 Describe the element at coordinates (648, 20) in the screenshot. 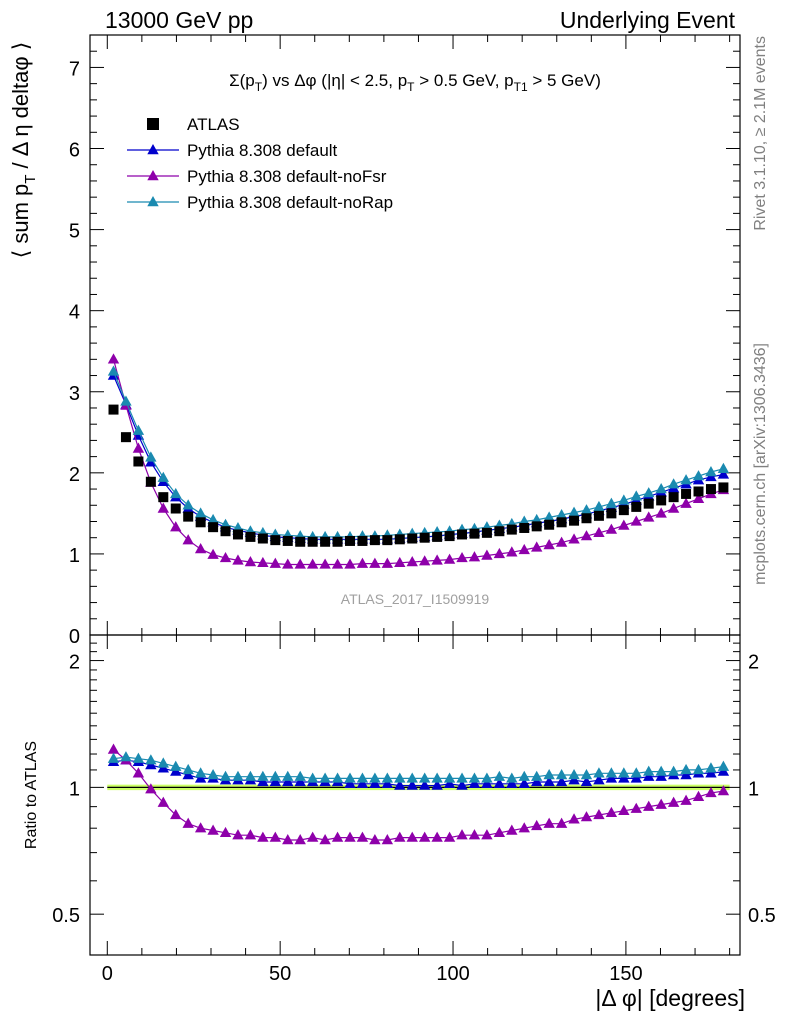

I see `header-right: Underlying Event` at that location.